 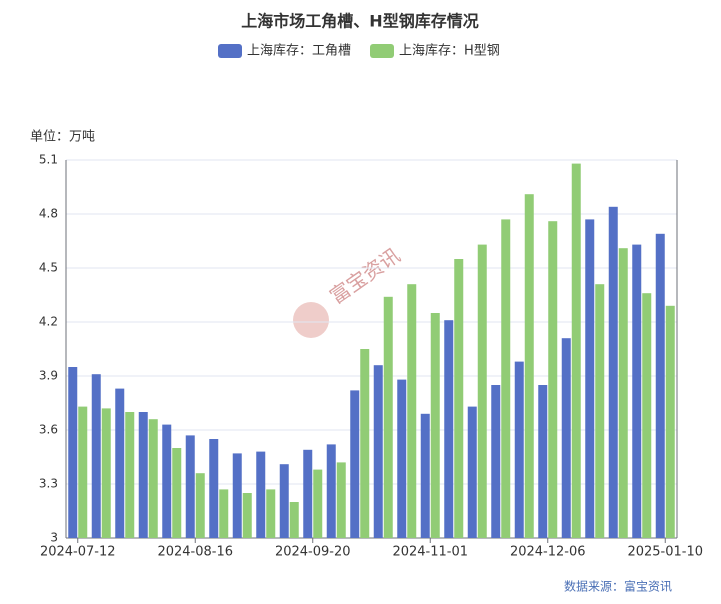 I want to click on x-tick-label: 2024-12-06, so click(x=548, y=552).